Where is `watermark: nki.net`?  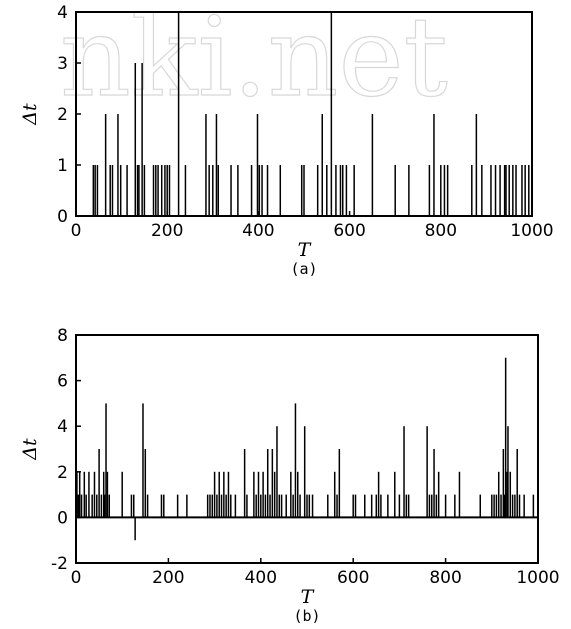 watermark: nki.net is located at coordinates (254, 60).